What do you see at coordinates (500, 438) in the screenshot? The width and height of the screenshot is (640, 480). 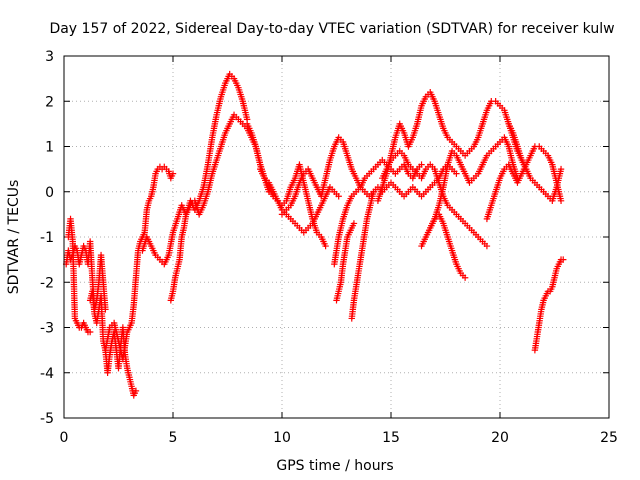 I see `x-tick-label: 20` at bounding box center [500, 438].